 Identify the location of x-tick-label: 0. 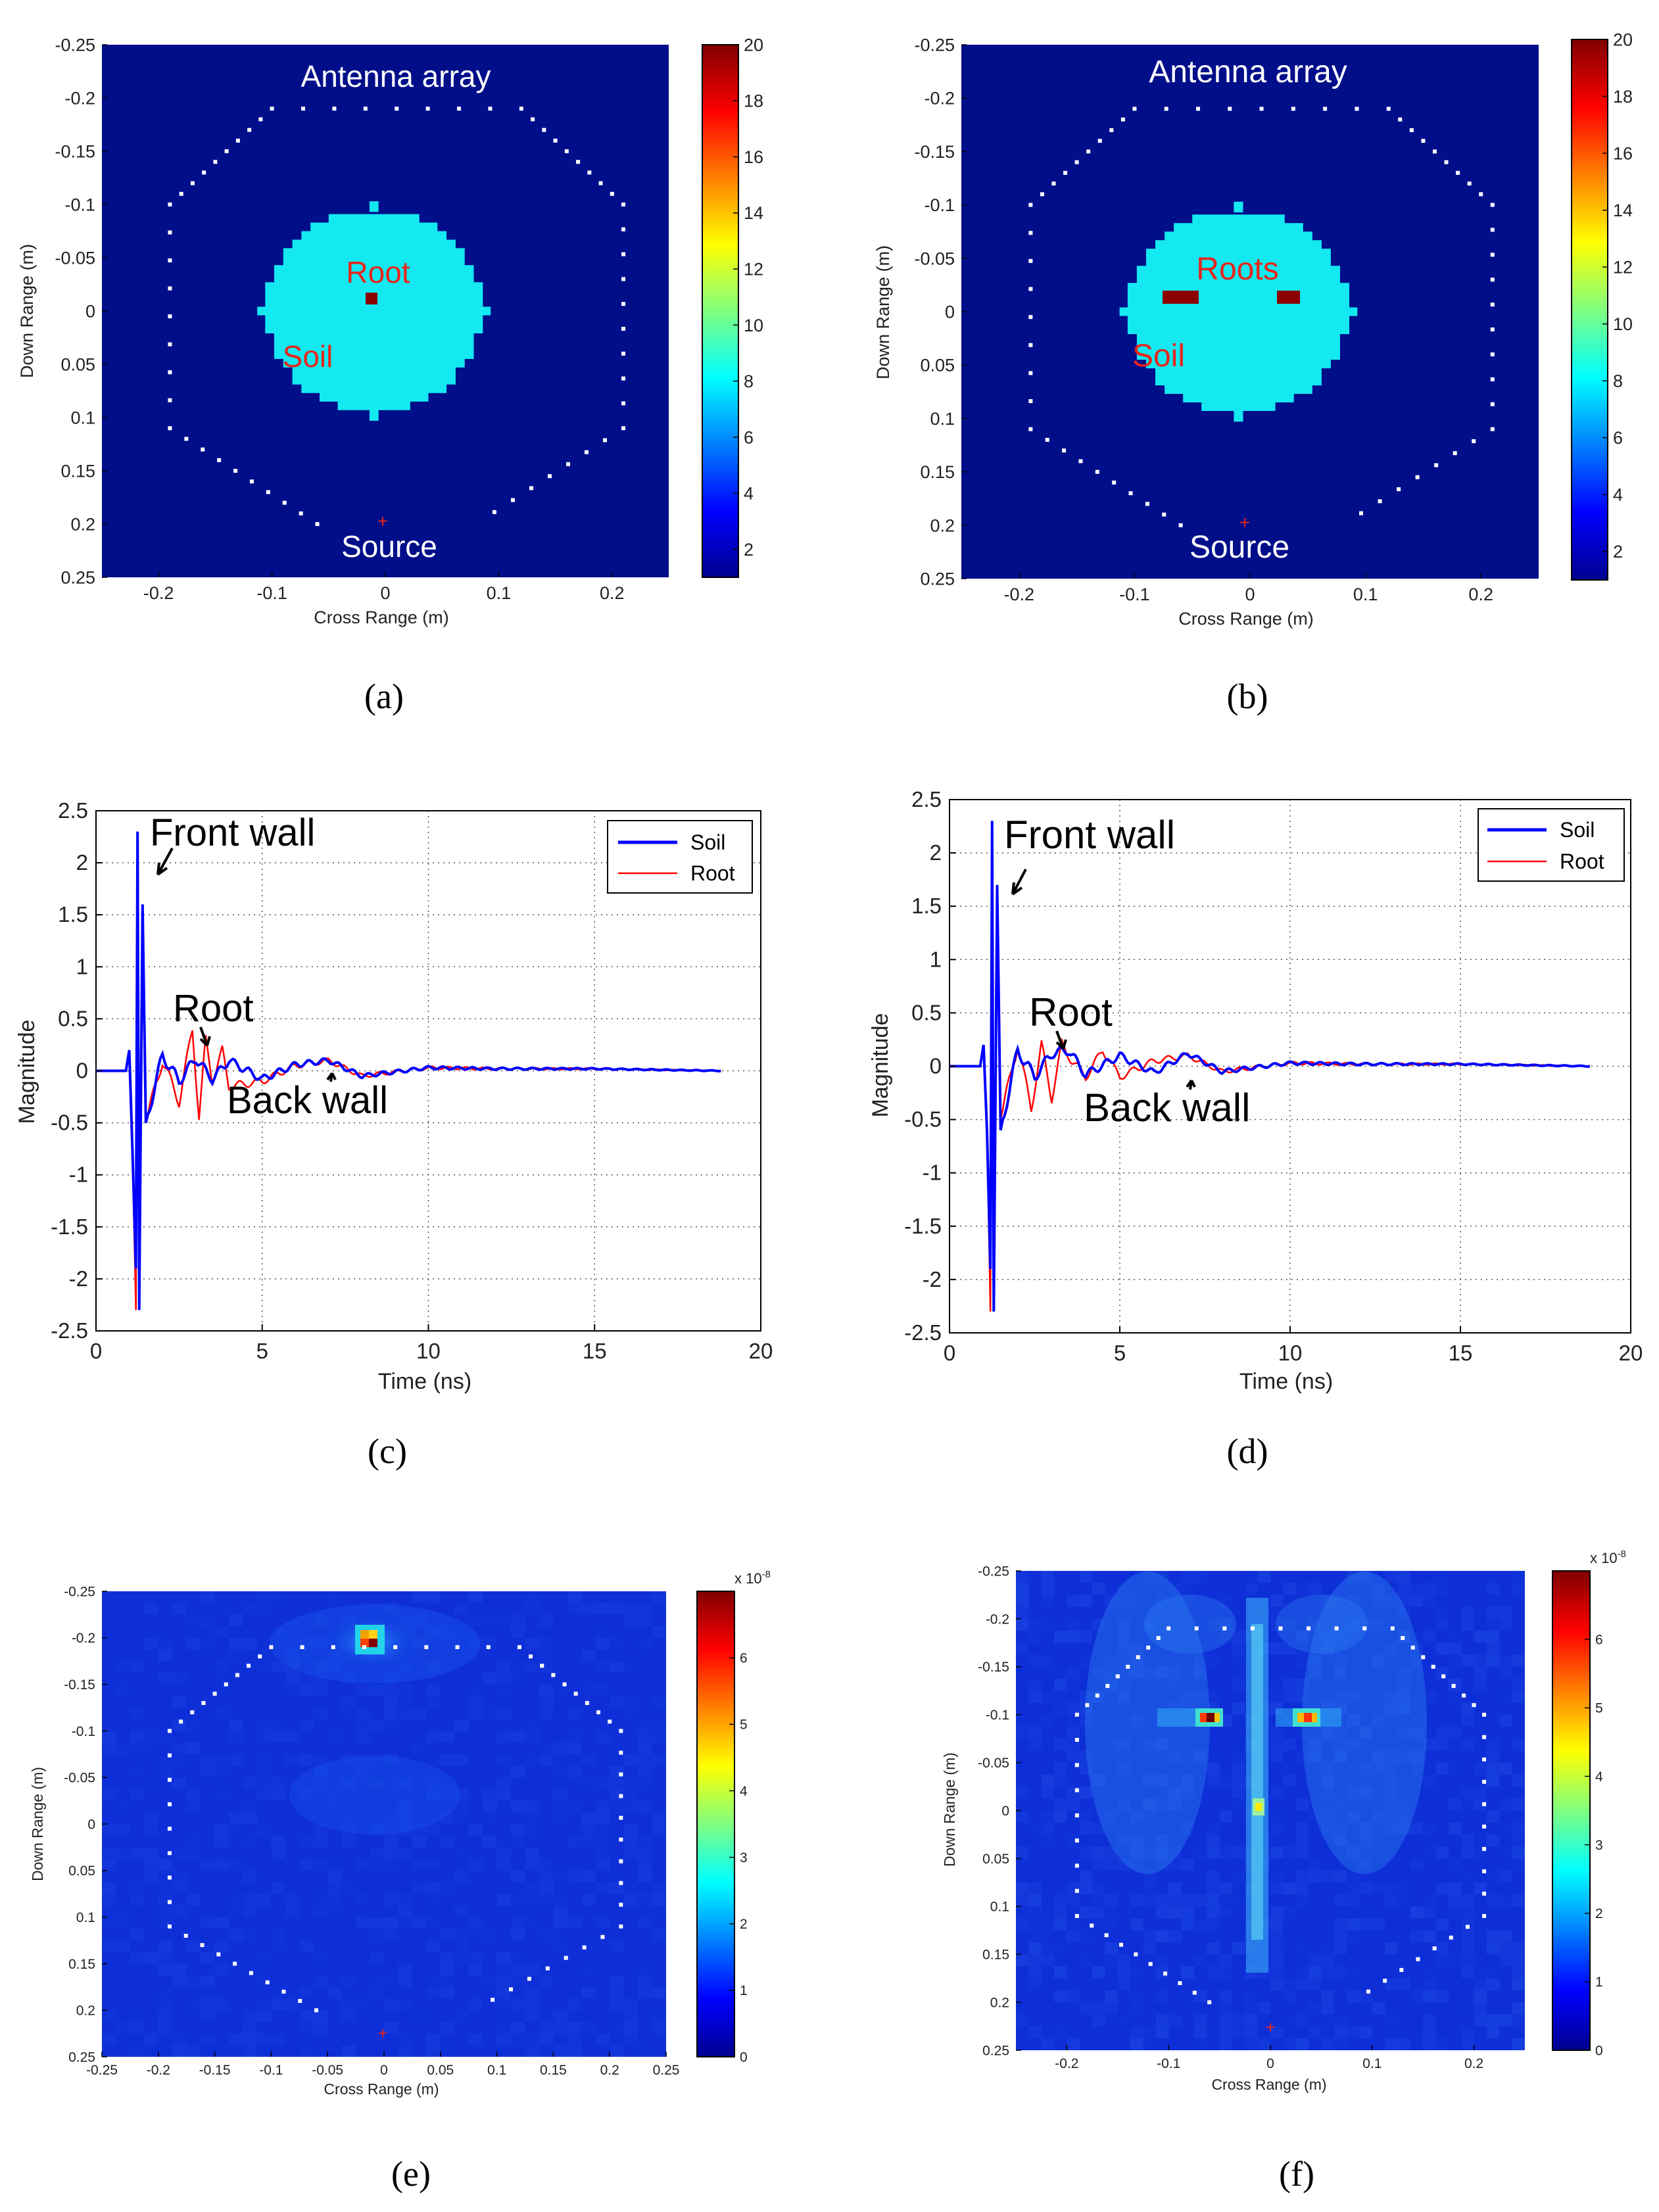
(949, 1353).